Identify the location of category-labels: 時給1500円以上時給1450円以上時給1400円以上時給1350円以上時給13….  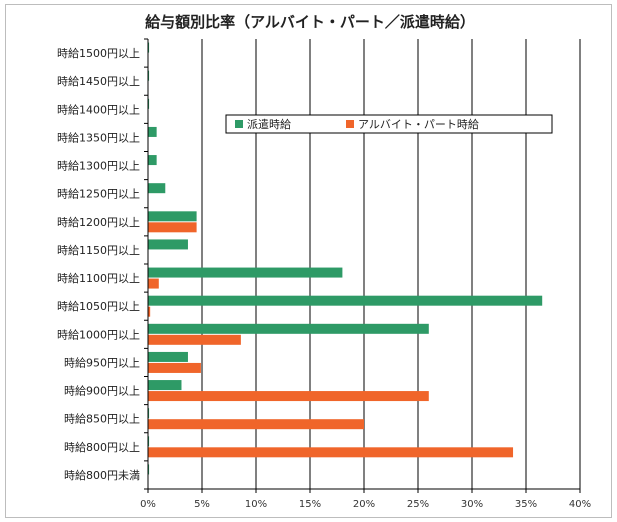
(98, 264).